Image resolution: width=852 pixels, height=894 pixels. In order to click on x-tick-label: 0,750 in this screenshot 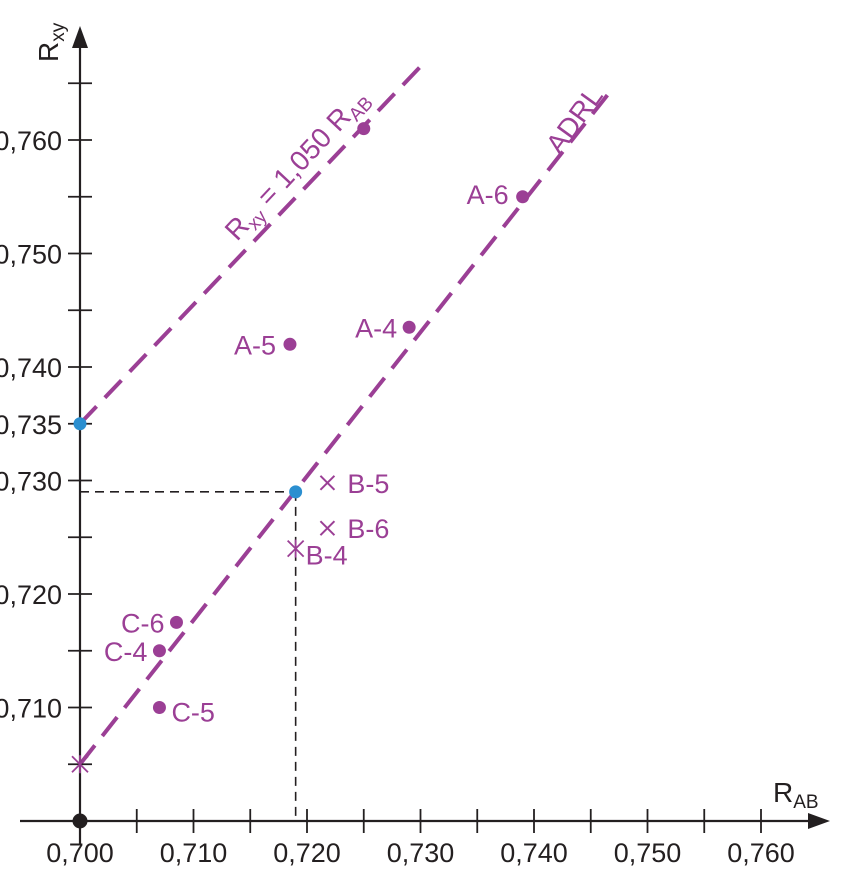, I will do `click(648, 853)`.